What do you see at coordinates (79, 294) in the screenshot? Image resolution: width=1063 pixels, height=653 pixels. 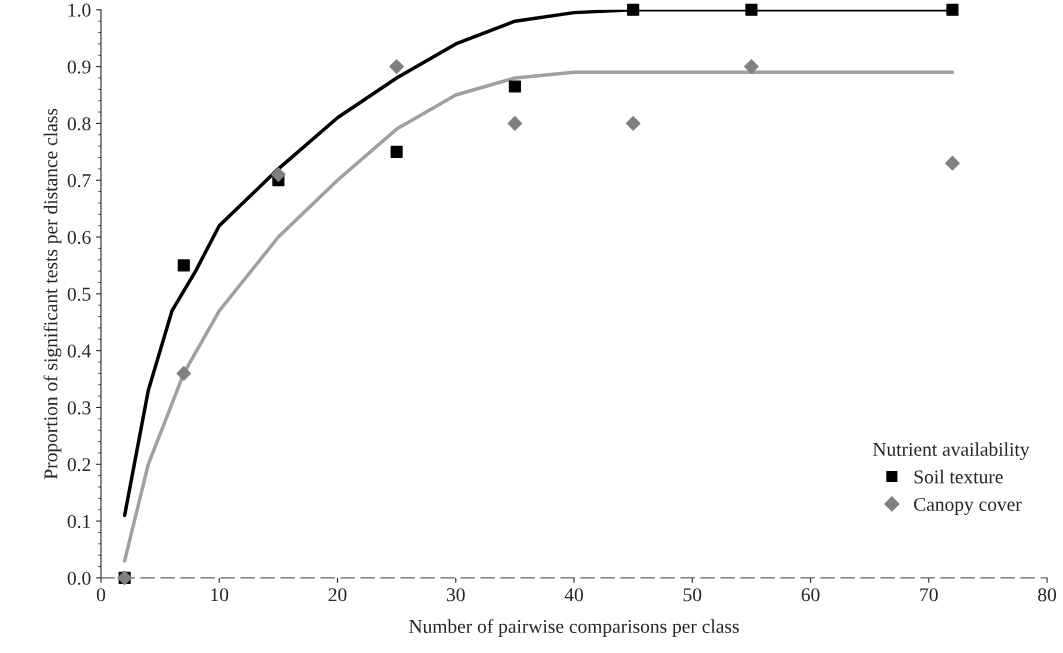 I see `y-tick-label: 0.5` at bounding box center [79, 294].